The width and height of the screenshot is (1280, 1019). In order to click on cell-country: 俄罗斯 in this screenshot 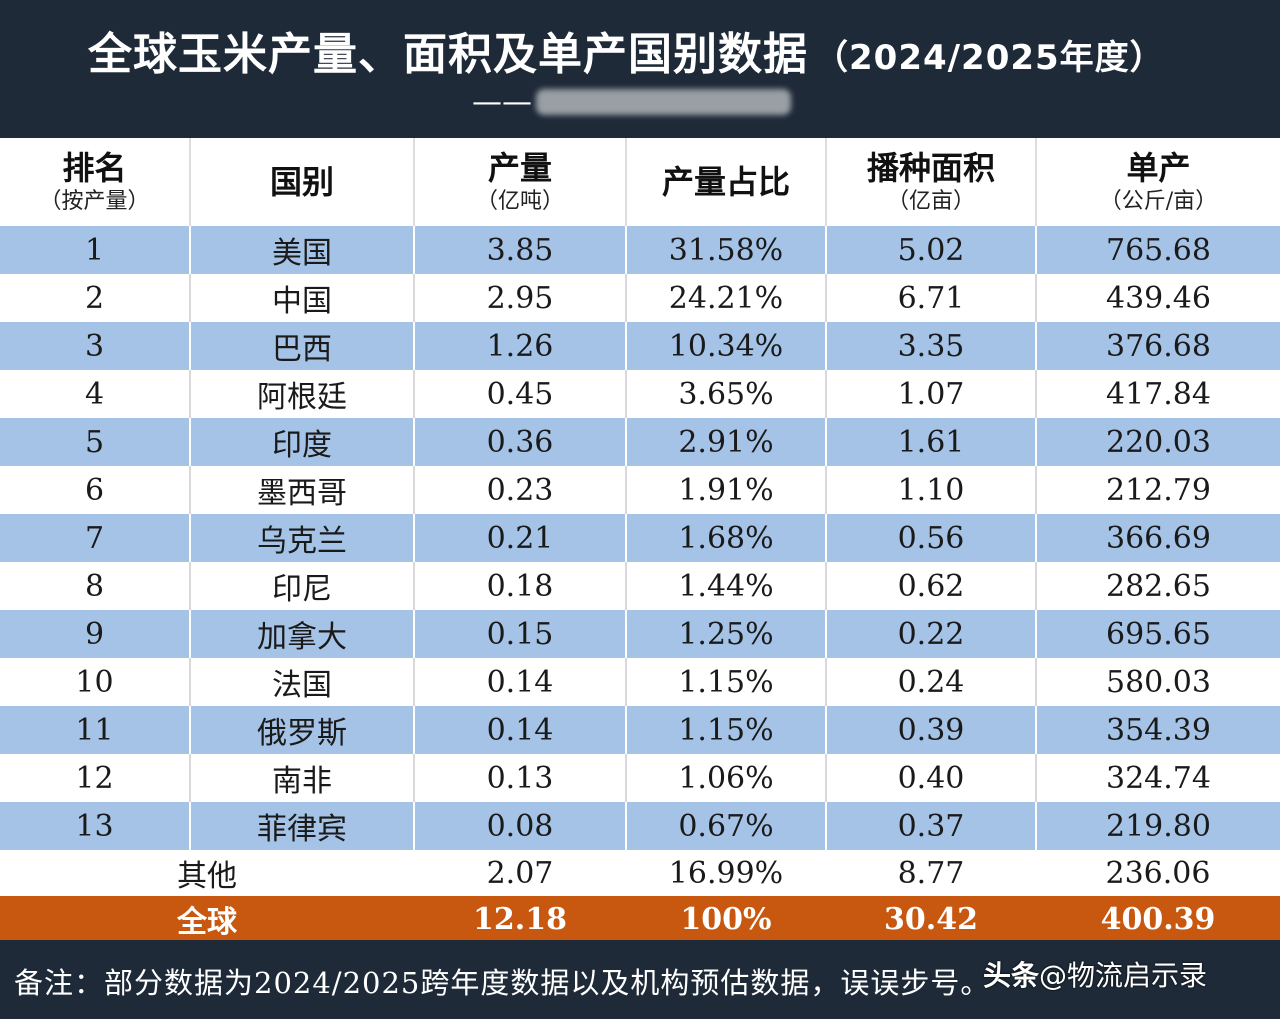, I will do `click(302, 730)`.